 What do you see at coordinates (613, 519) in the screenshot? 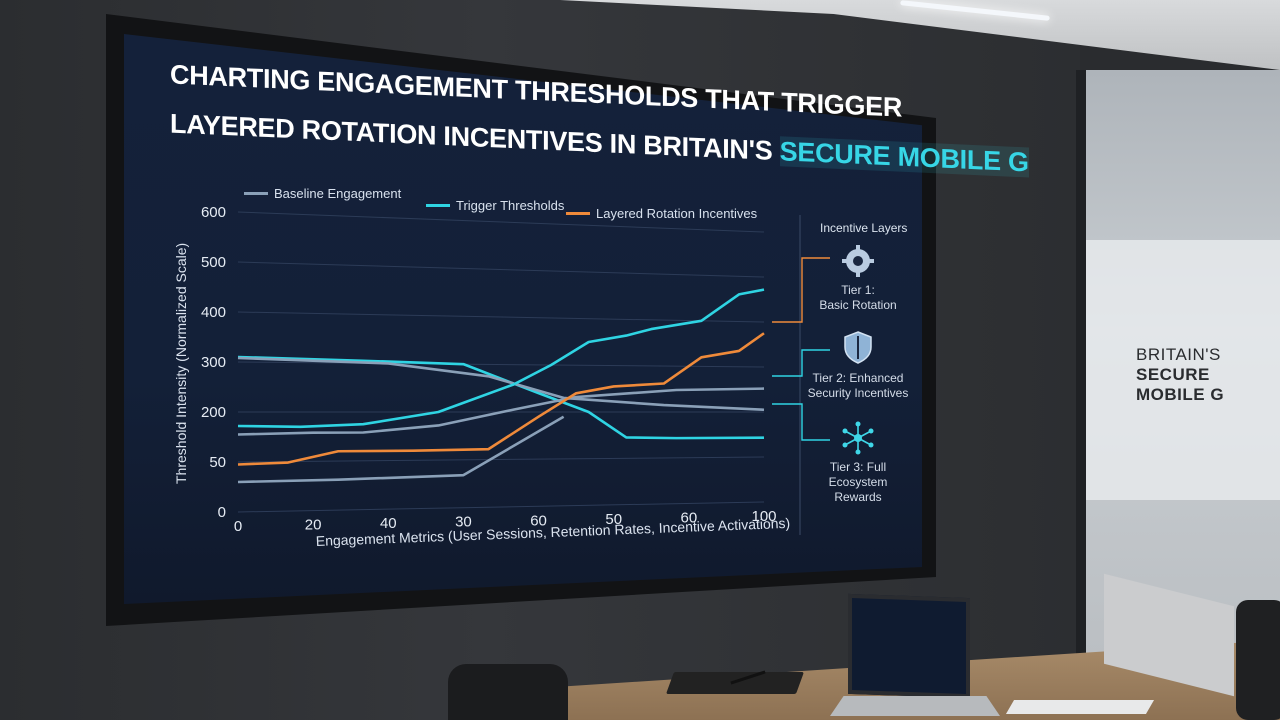
I see `x-tick-label: 50` at bounding box center [613, 519].